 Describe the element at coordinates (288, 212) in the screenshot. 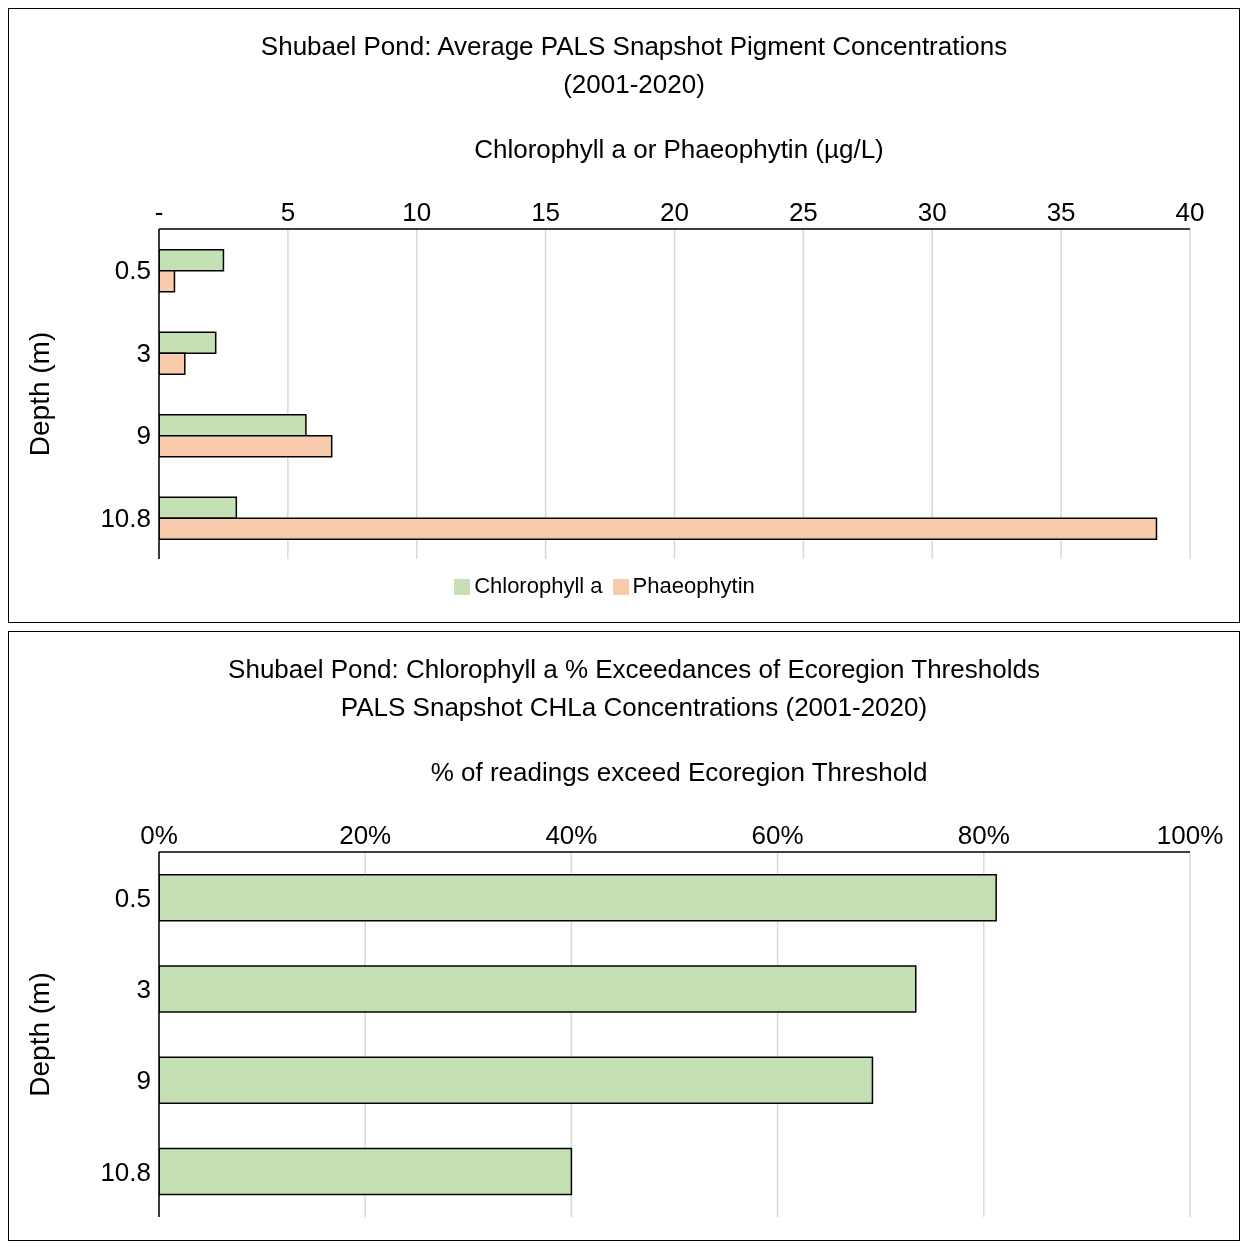

I see `x-tick-label: 5` at that location.